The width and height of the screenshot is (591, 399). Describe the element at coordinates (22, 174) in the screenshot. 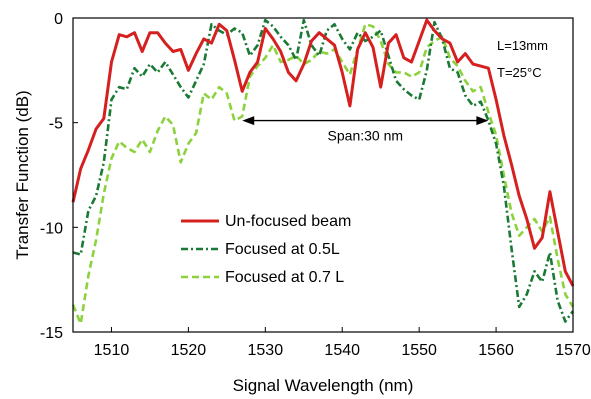

I see `y-axis-title: Transfer Function (dB)` at that location.